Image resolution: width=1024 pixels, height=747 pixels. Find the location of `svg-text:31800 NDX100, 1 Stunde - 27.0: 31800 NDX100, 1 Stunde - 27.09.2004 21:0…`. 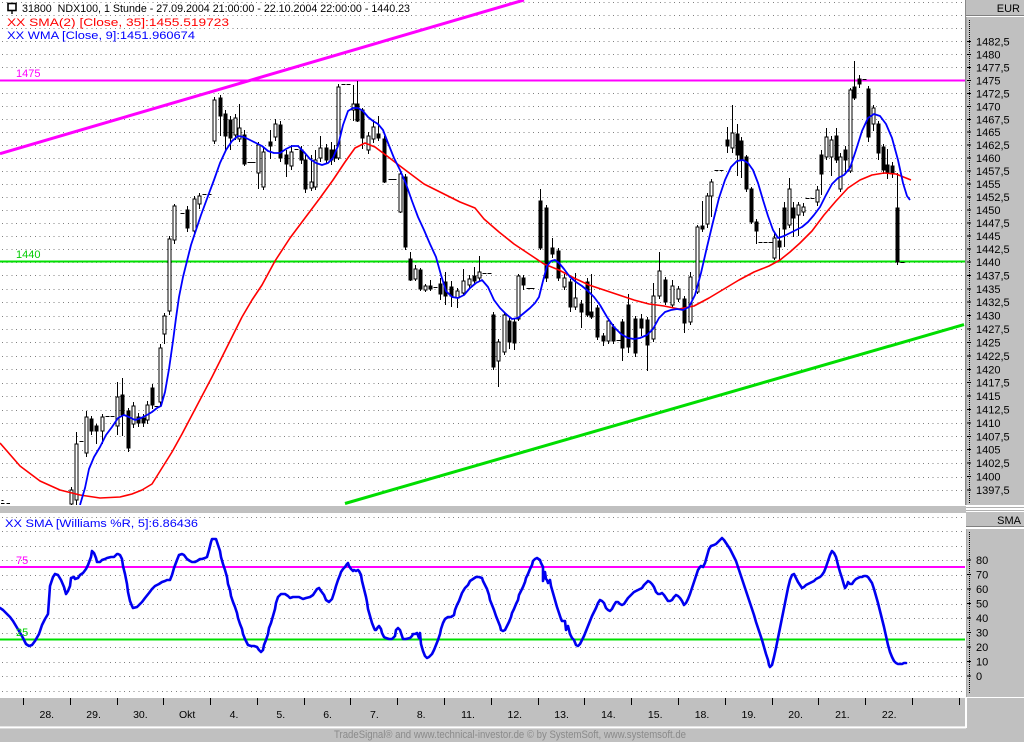

svg-text:31800 NDX100, 1 Stunde - 27.0: 31800 NDX100, 1 Stunde - 27.09.2004 21:0… is located at coordinates (216, 9).